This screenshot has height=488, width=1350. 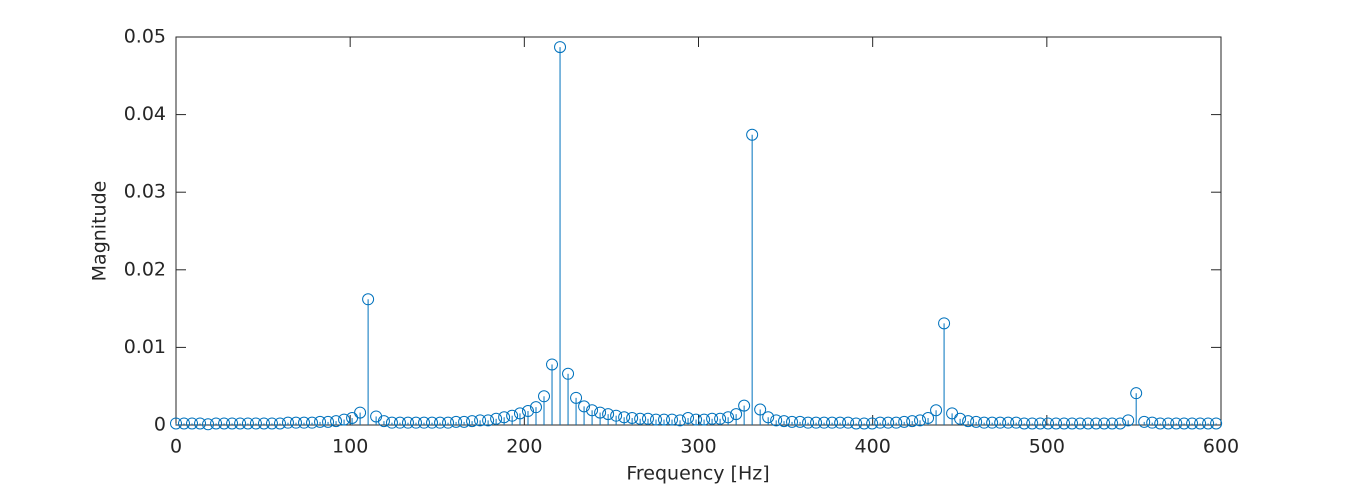 What do you see at coordinates (145, 269) in the screenshot?
I see `y-tick-label: 0.02` at bounding box center [145, 269].